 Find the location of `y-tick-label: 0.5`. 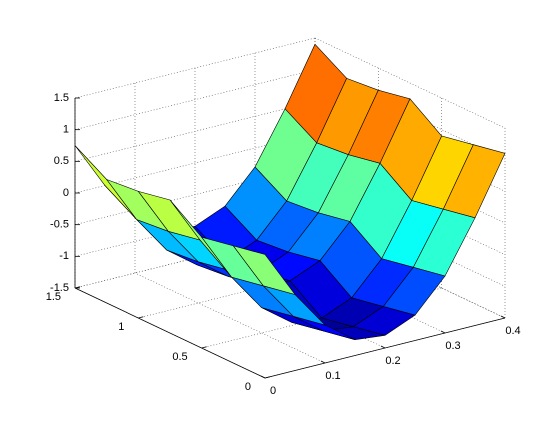

y-tick-label: 0.5 is located at coordinates (179, 357).